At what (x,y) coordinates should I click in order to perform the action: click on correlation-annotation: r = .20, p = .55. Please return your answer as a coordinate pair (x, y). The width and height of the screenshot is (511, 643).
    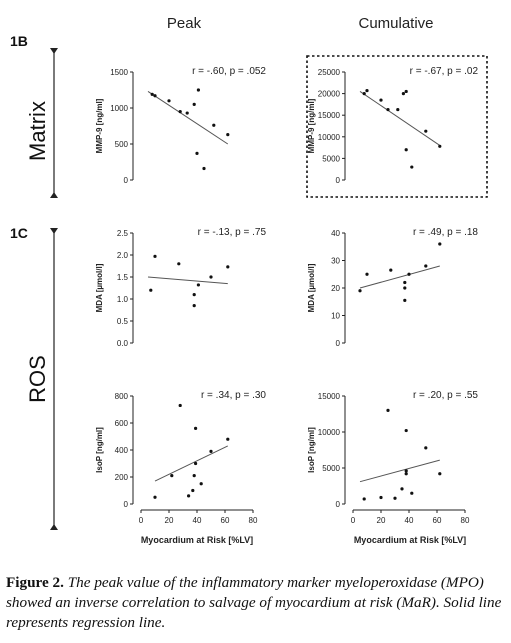
    Looking at the image, I should click on (445, 395).